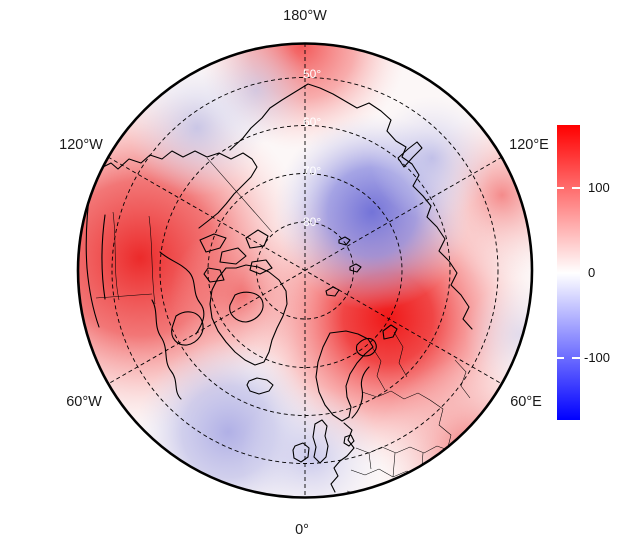  I want to click on severnaya-zemlya, so click(410, 154).